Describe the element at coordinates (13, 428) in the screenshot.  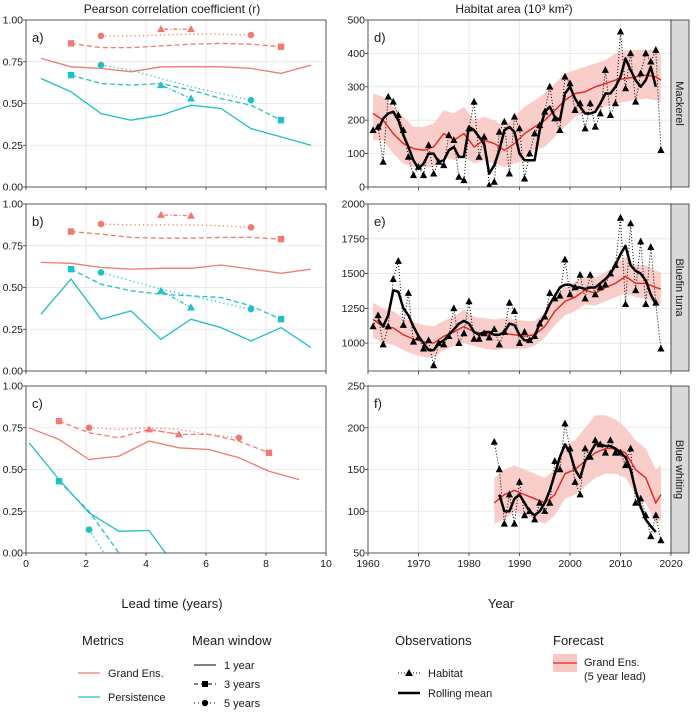
I see `y-tick-label: 0.75` at that location.